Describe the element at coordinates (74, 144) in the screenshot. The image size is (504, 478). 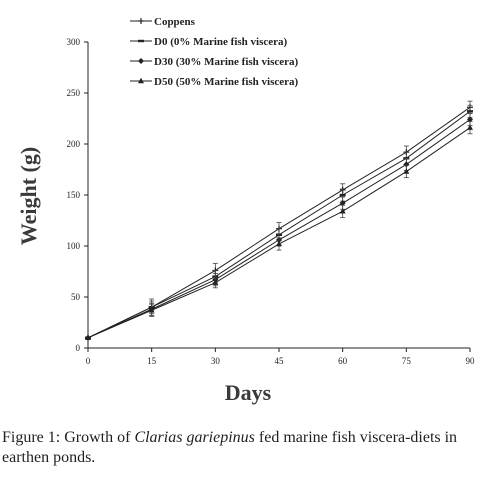
I see `y-tick-label: 200` at that location.